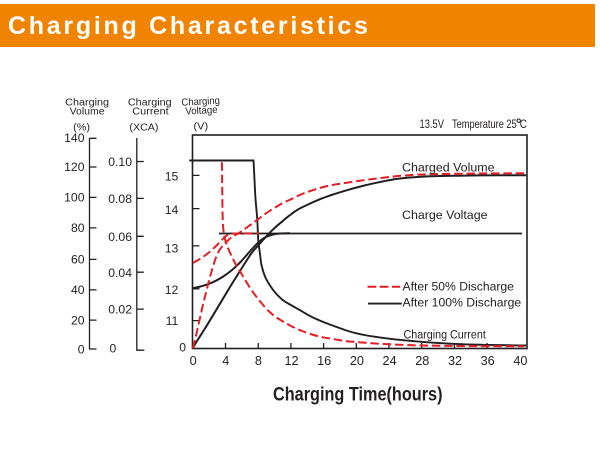  I want to click on svg-text: After 50% Discharge, so click(458, 287).